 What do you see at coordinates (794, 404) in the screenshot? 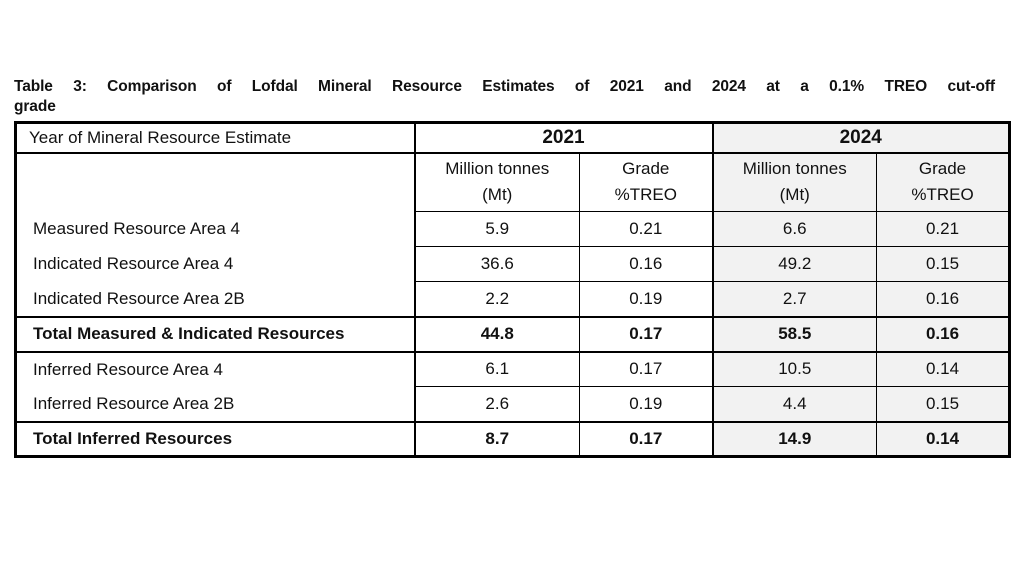
I see `value-cell: 4.4` at bounding box center [794, 404].